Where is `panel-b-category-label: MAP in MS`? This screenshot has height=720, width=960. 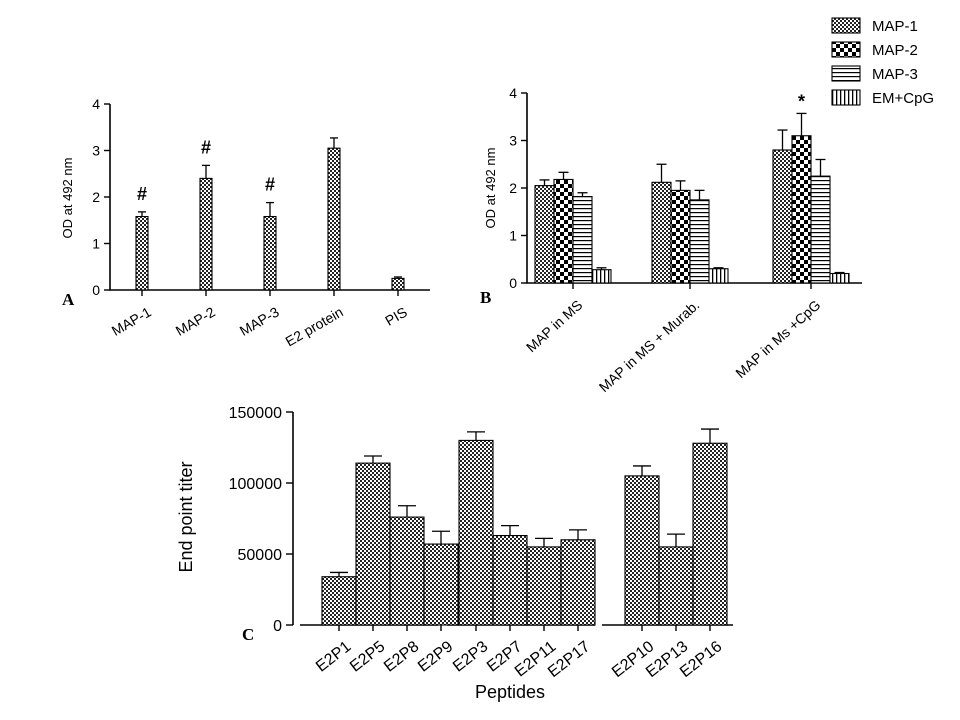
panel-b-category-label: MAP in MS is located at coordinates (554, 326).